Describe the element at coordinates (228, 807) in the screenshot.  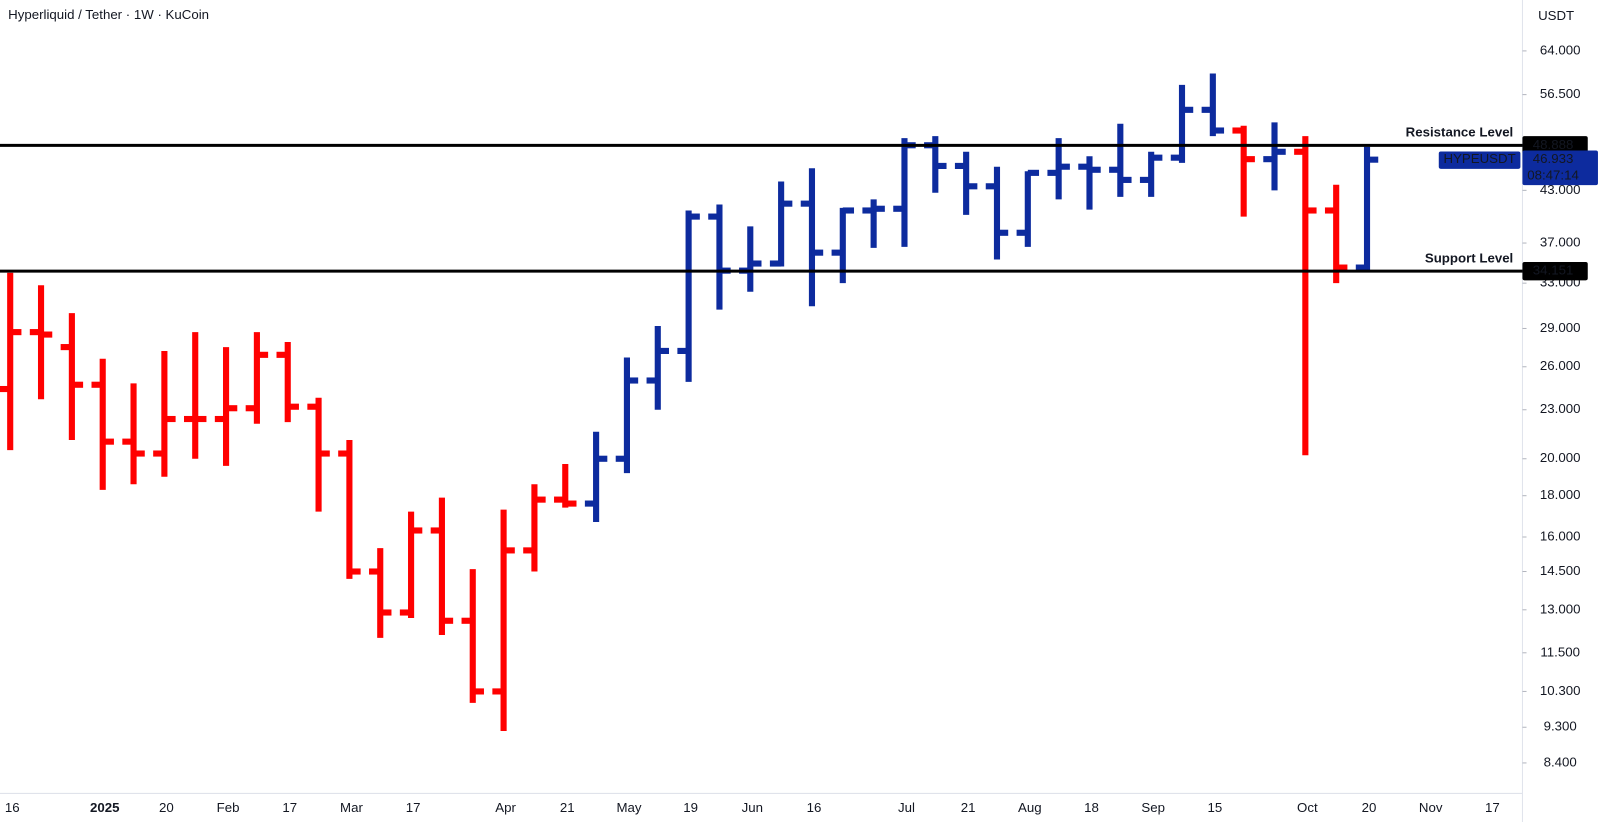
I see `x-tick-label: Feb` at that location.